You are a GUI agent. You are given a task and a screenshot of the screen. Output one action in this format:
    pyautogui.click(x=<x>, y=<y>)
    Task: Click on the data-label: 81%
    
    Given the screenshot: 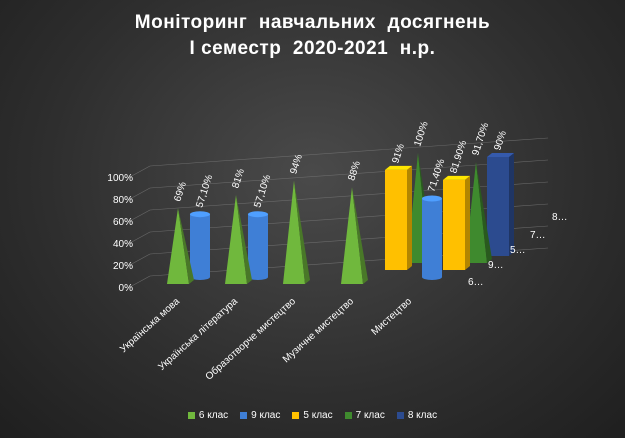 What is the action you would take?
    pyautogui.click(x=238, y=178)
    